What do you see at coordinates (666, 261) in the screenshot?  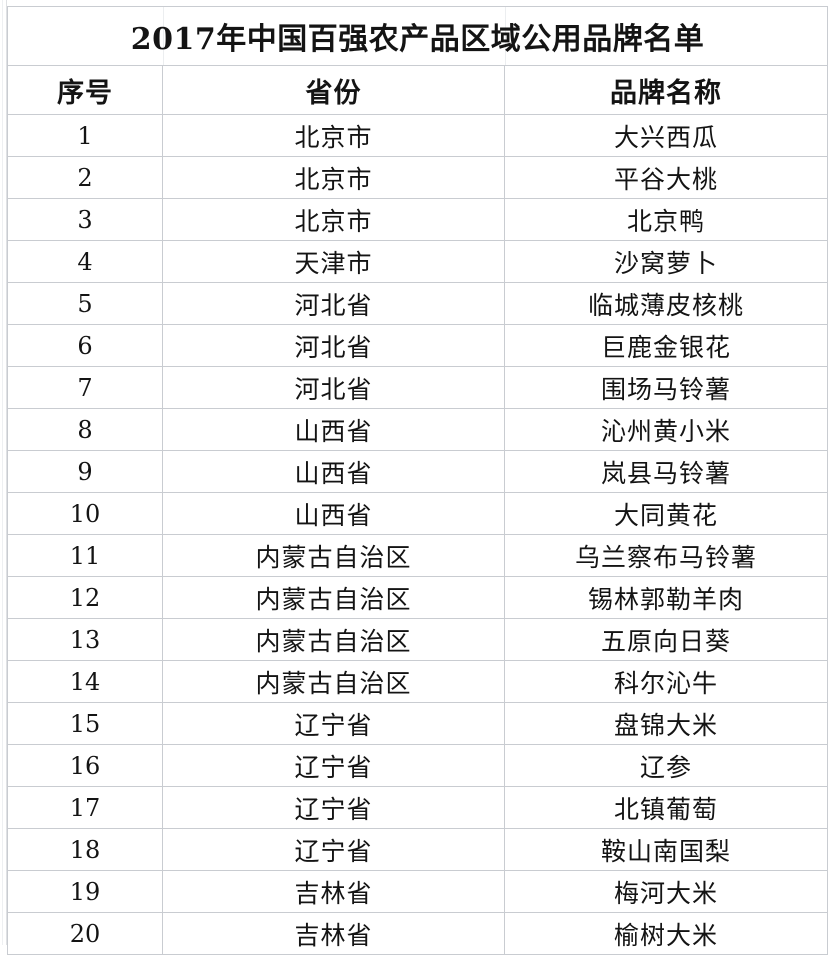 I see `cell-brand: 沙窝萝卜` at bounding box center [666, 261].